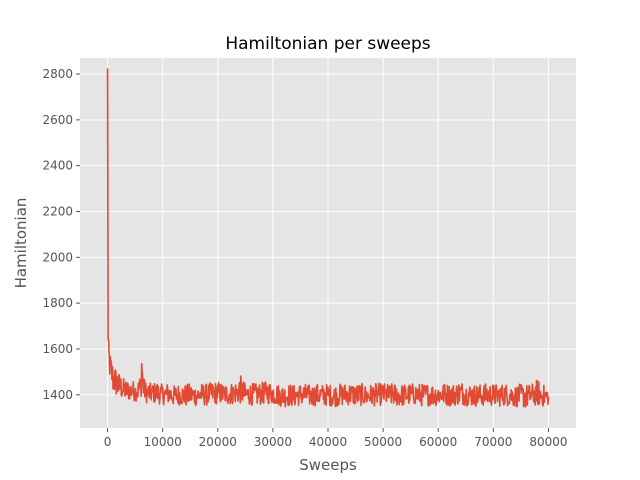  Describe the element at coordinates (218, 442) in the screenshot. I see `x-tick-label: 20000` at that location.